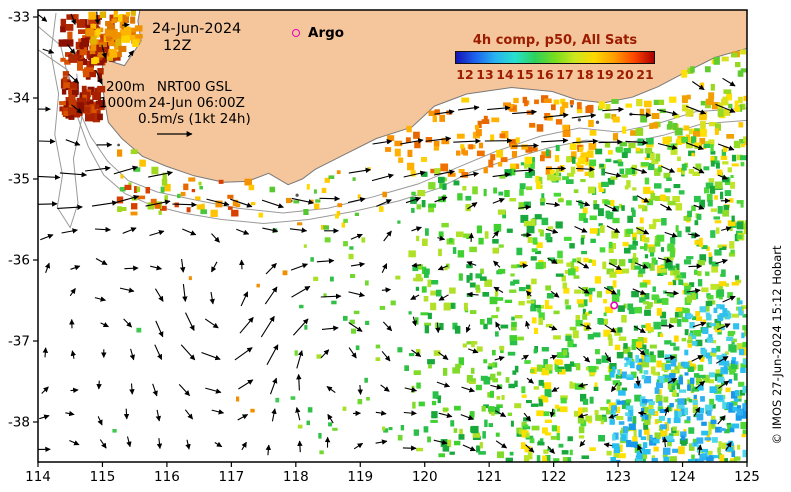 Image resolution: width=791 pixels, height=492 pixels. I want to click on x-tick-label: 117, so click(231, 477).